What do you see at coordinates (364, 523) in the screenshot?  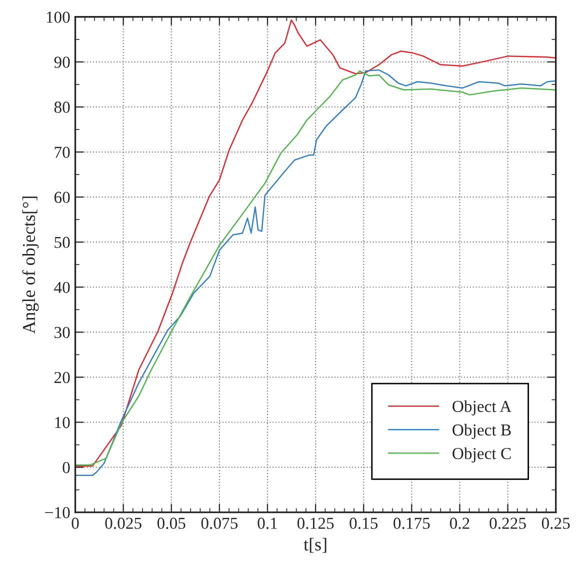 I see `x-tick-label: 0.15` at bounding box center [364, 523].